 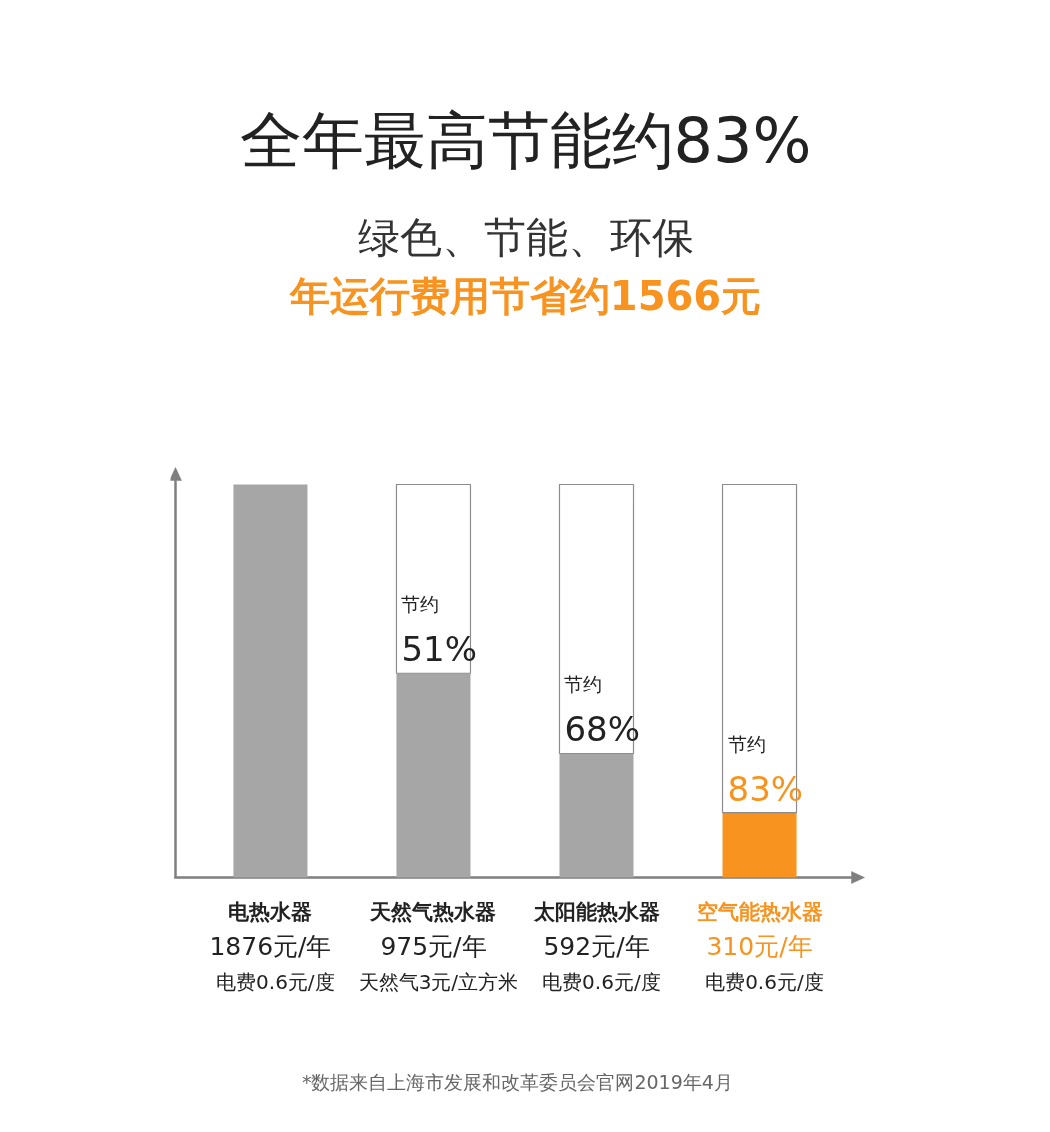 What do you see at coordinates (765, 770) in the screenshot?
I see `data-label: 节约 83%` at bounding box center [765, 770].